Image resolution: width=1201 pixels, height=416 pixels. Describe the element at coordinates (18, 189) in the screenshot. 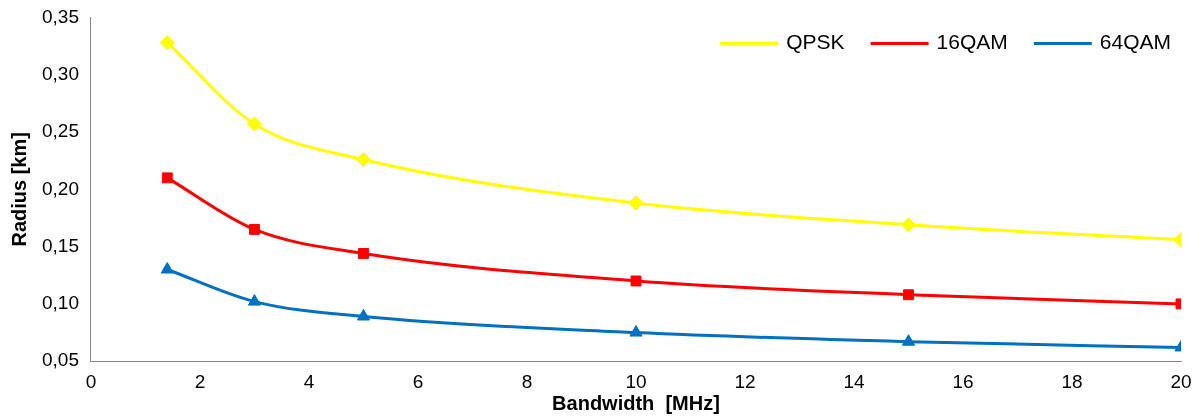

I see `y-axis-title: Radius [km]` at that location.